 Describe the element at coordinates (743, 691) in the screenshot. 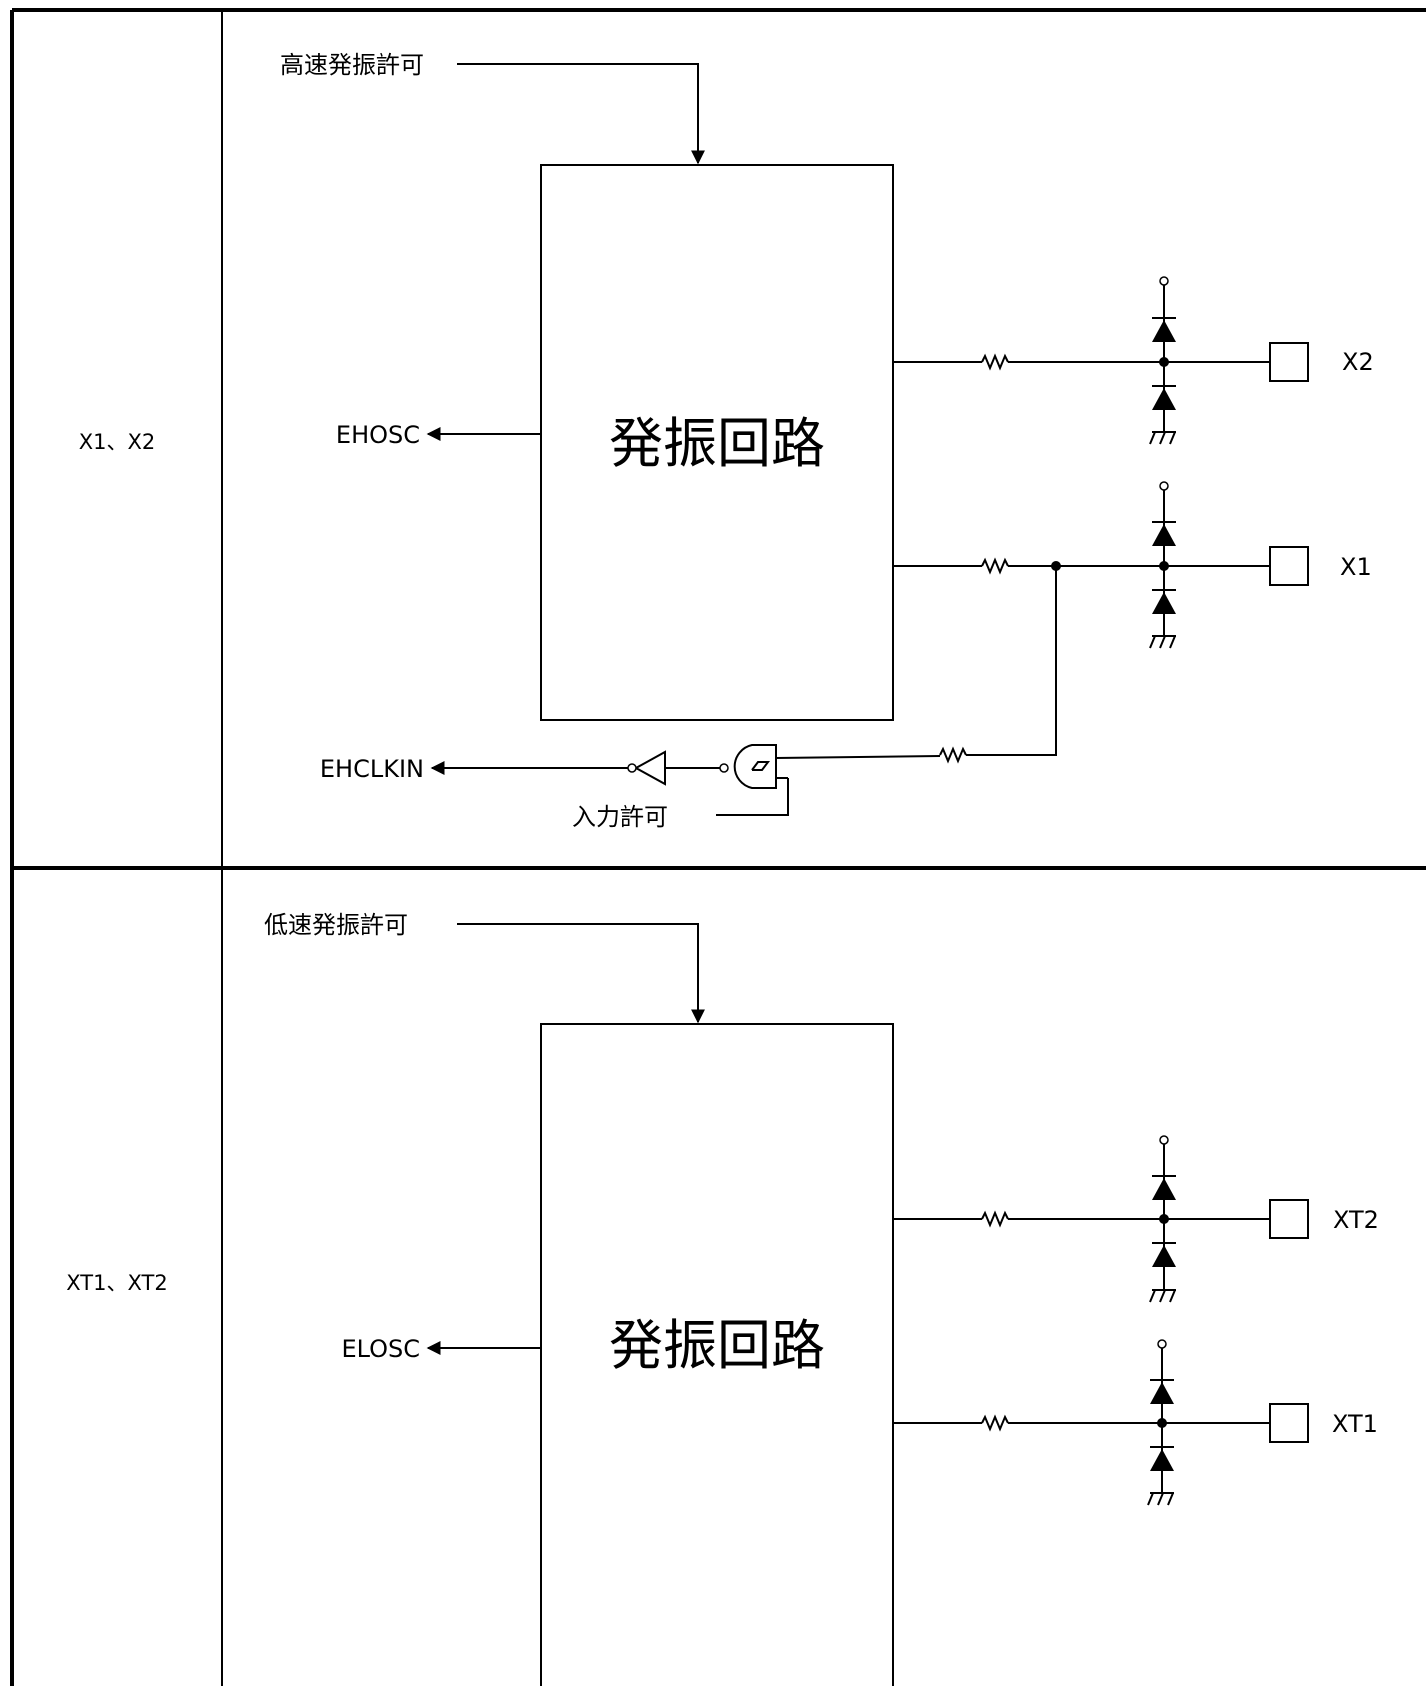

I see `ehclkin-input-path` at that location.